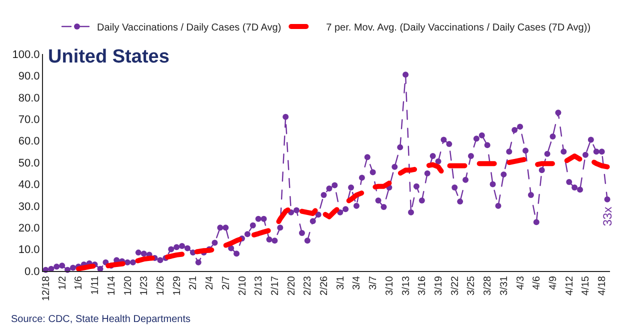 This screenshot has height=335, width=624. I want to click on y-tick-label: 70.0, so click(29, 120).